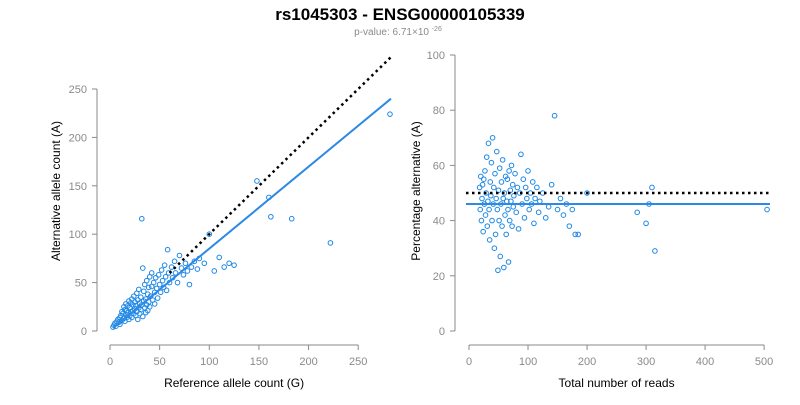 This screenshot has width=800, height=405. What do you see at coordinates (705, 362) in the screenshot?
I see `right-x-tick-label: 400` at bounding box center [705, 362].